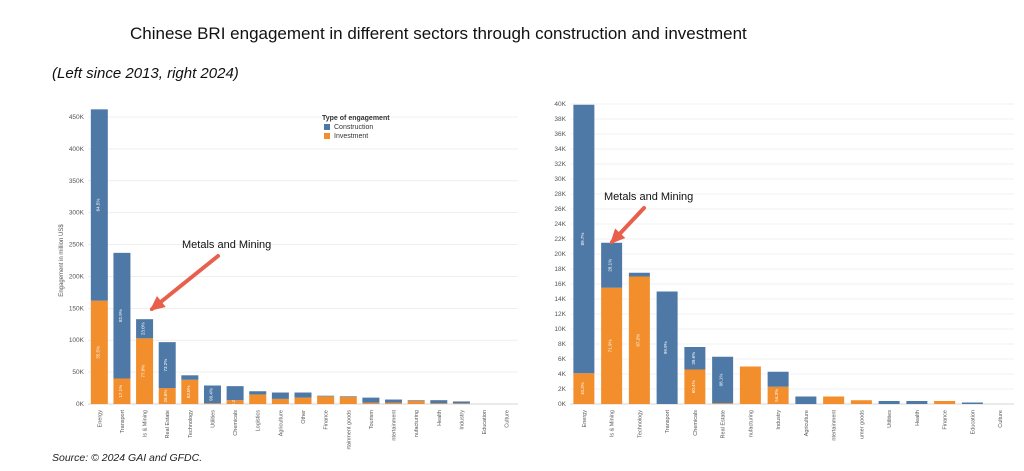 The width and height of the screenshot is (1024, 471). What do you see at coordinates (77, 308) in the screenshot?
I see `y-tick-label: 150K` at bounding box center [77, 308].